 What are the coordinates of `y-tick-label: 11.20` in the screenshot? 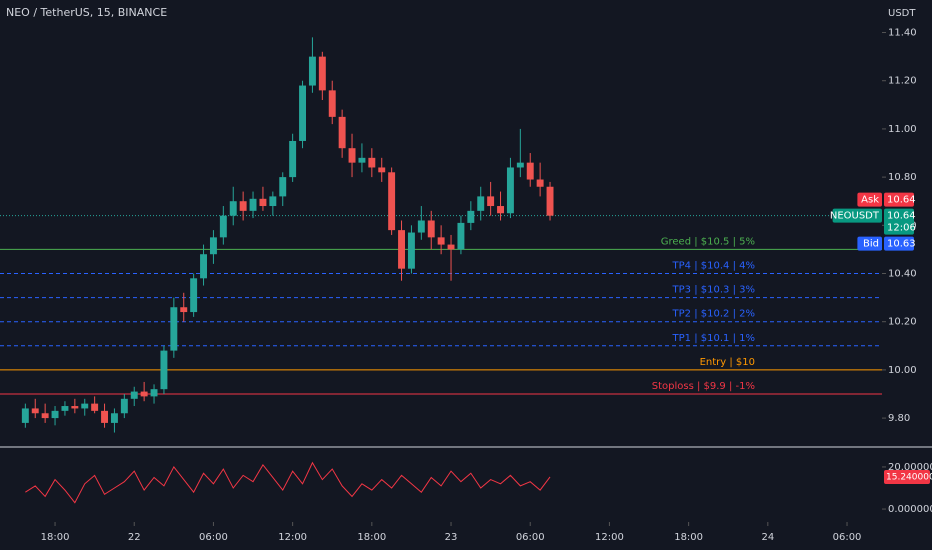 It's located at (902, 81).